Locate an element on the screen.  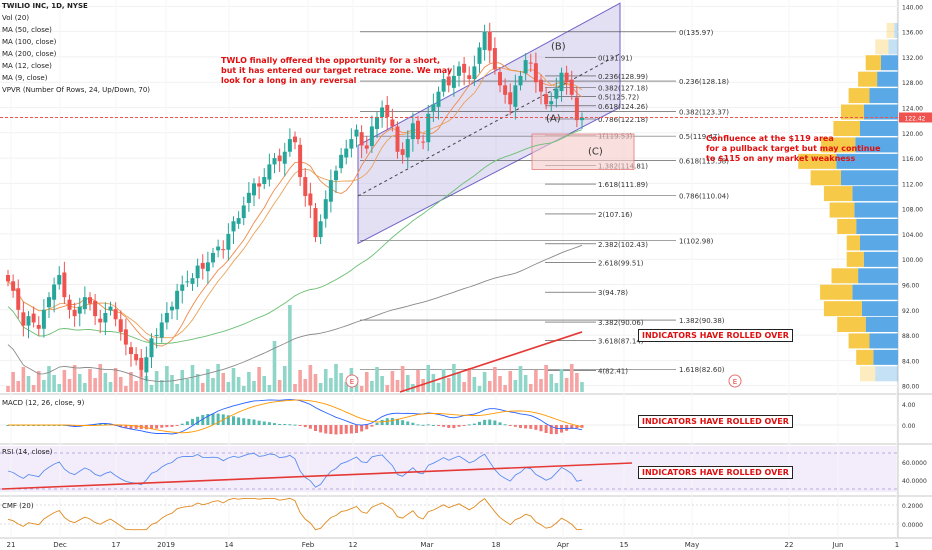
time-tick-label: Apr is located at coordinates (563, 545).